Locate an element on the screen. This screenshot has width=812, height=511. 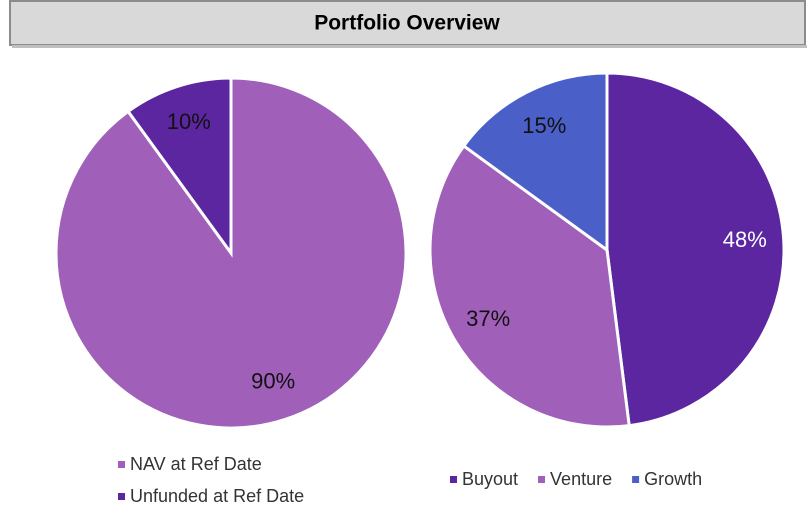
slice-label: 15% is located at coordinates (544, 125).